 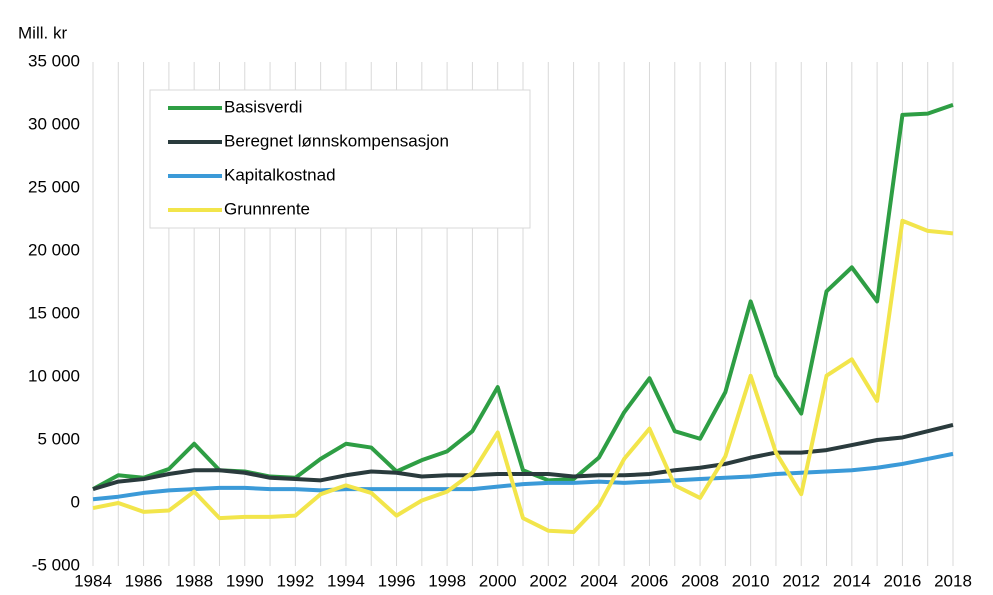 What do you see at coordinates (194, 580) in the screenshot?
I see `x-tick-label: 1988` at bounding box center [194, 580].